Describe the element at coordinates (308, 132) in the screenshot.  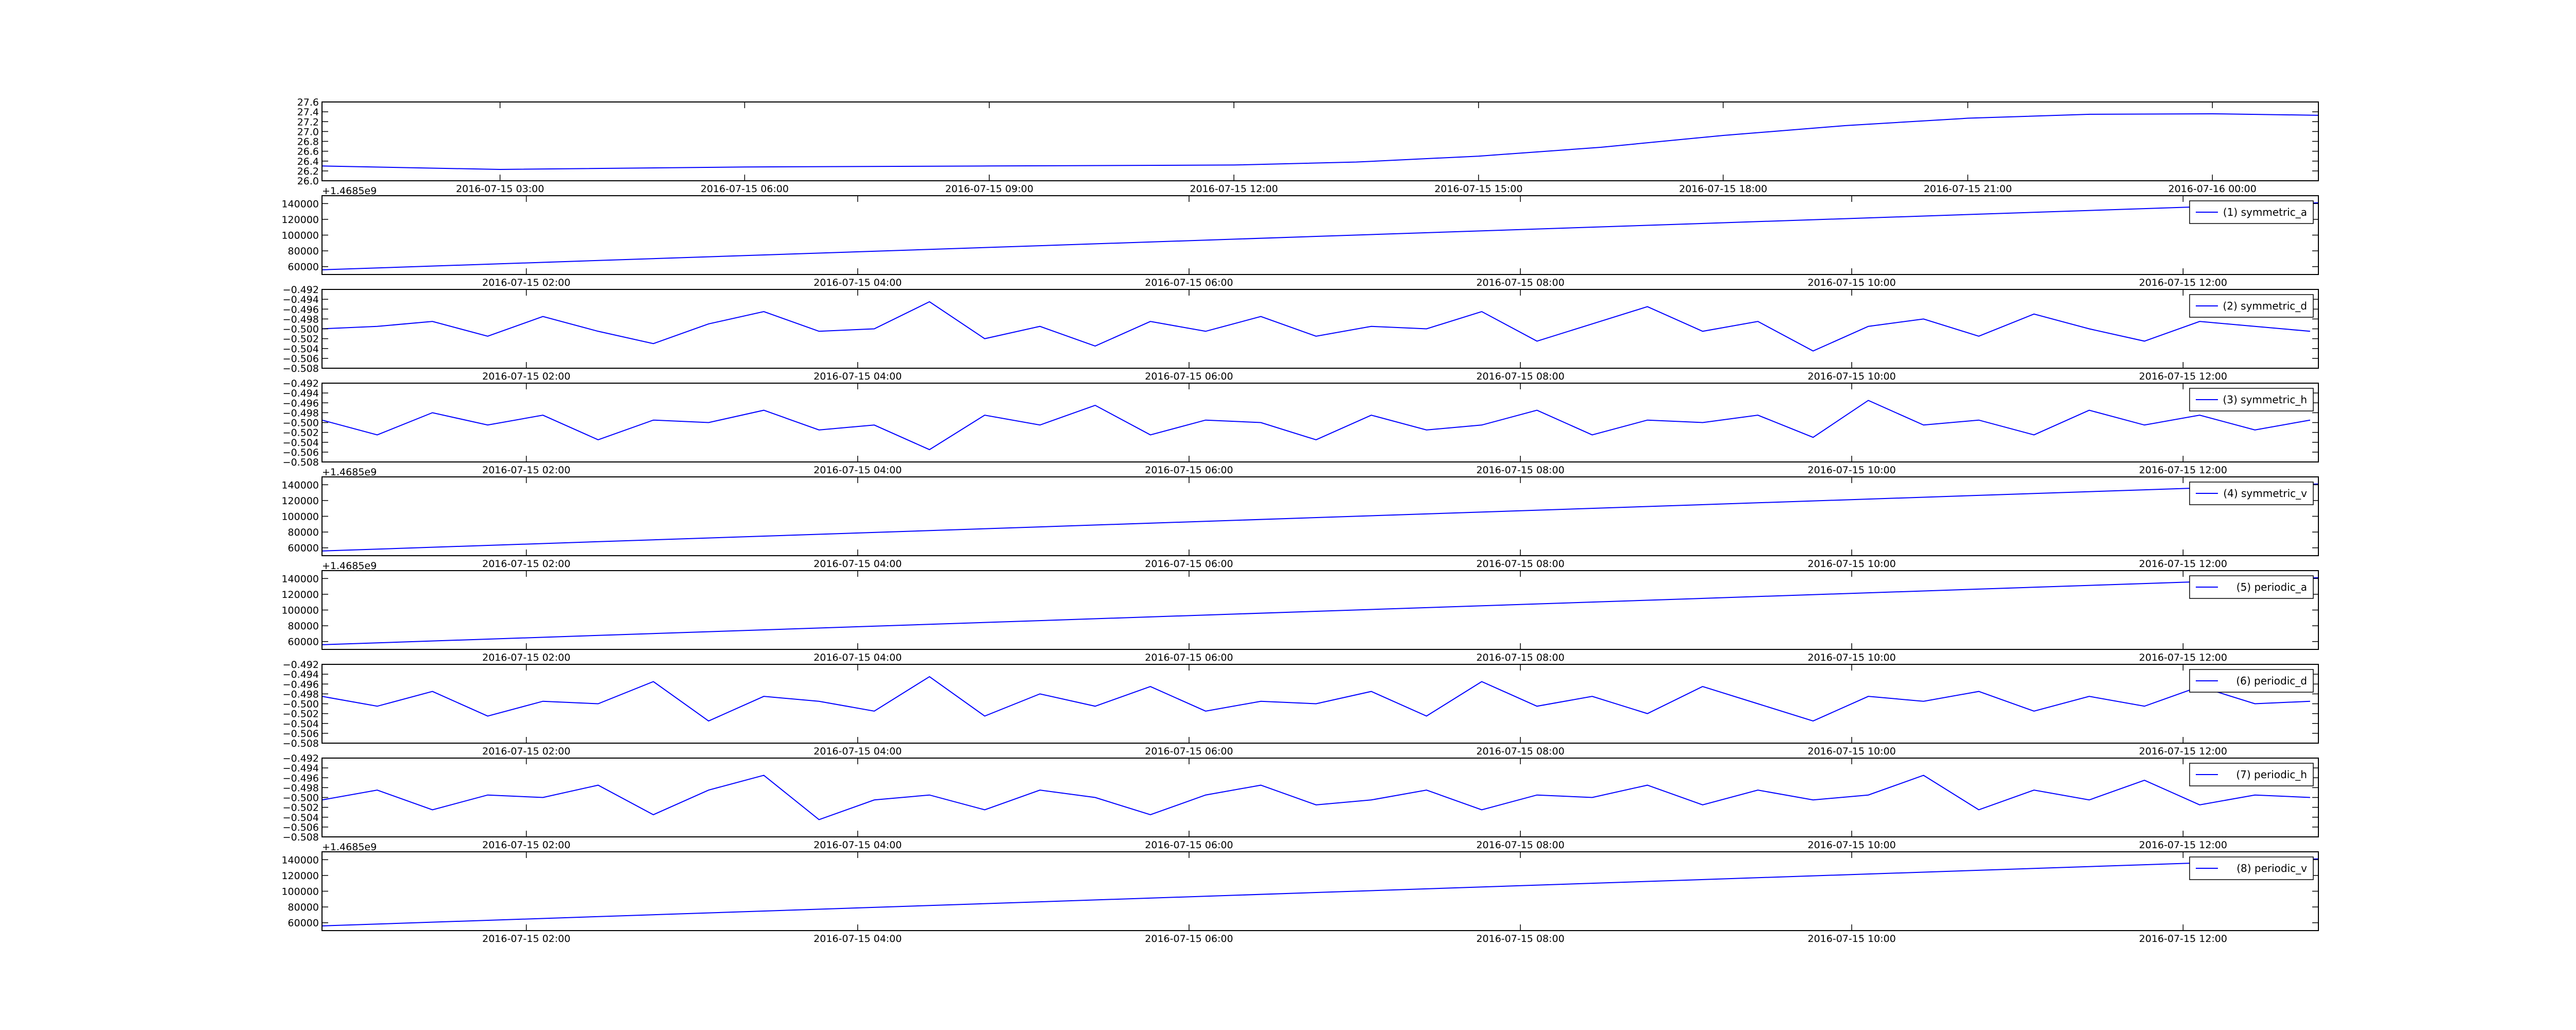
I see `y-tick-label: 27.0` at that location.